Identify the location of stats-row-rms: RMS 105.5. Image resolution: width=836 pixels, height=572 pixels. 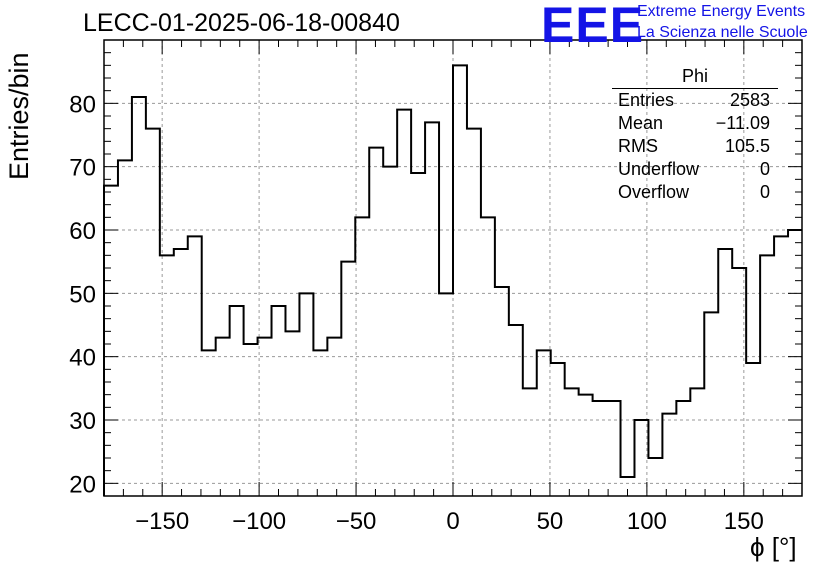
(694, 146).